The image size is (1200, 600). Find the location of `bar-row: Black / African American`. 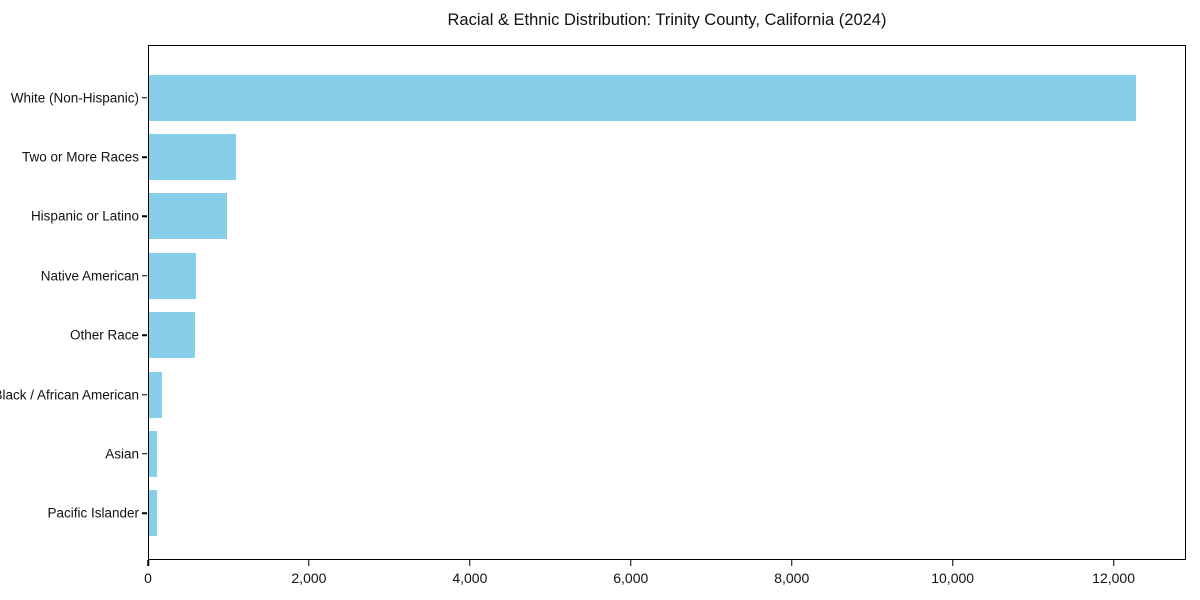

bar-row: Black / African American is located at coordinates (592, 394).